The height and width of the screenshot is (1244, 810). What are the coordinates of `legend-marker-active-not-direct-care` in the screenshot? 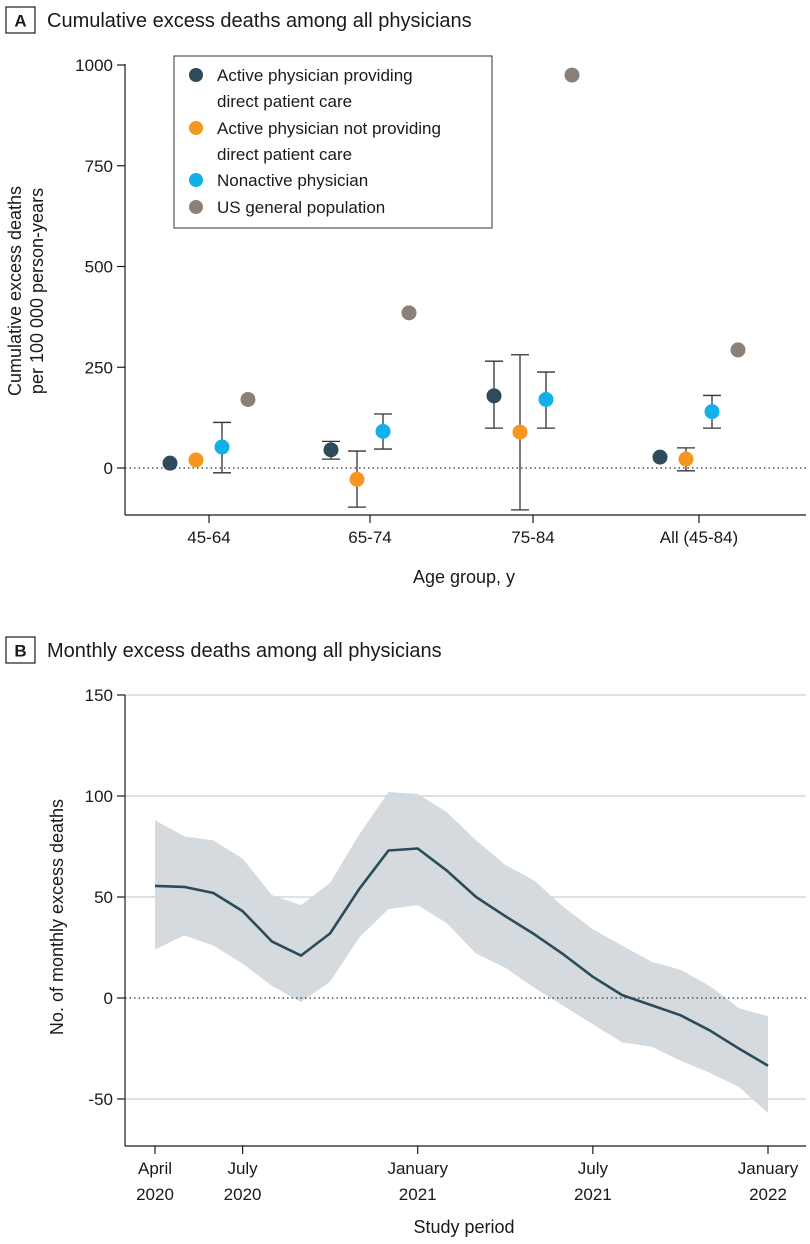 It's located at (196, 128).